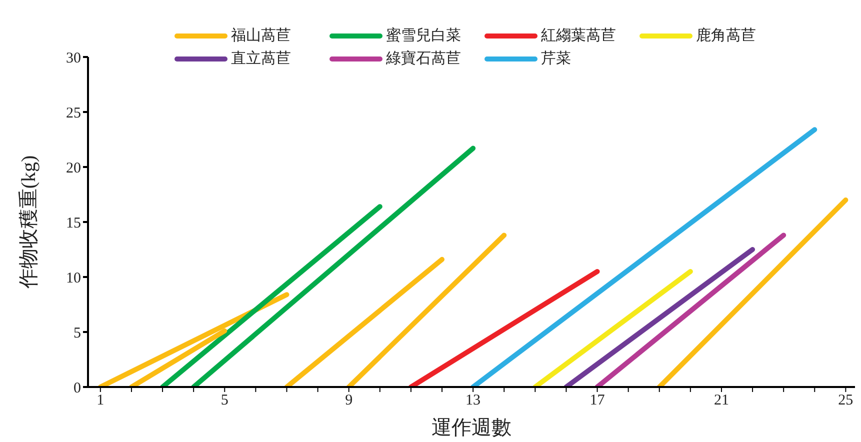 Image resolution: width=861 pixels, height=442 pixels. What do you see at coordinates (73, 223) in the screenshot?
I see `y-tick-label: 15` at bounding box center [73, 223].